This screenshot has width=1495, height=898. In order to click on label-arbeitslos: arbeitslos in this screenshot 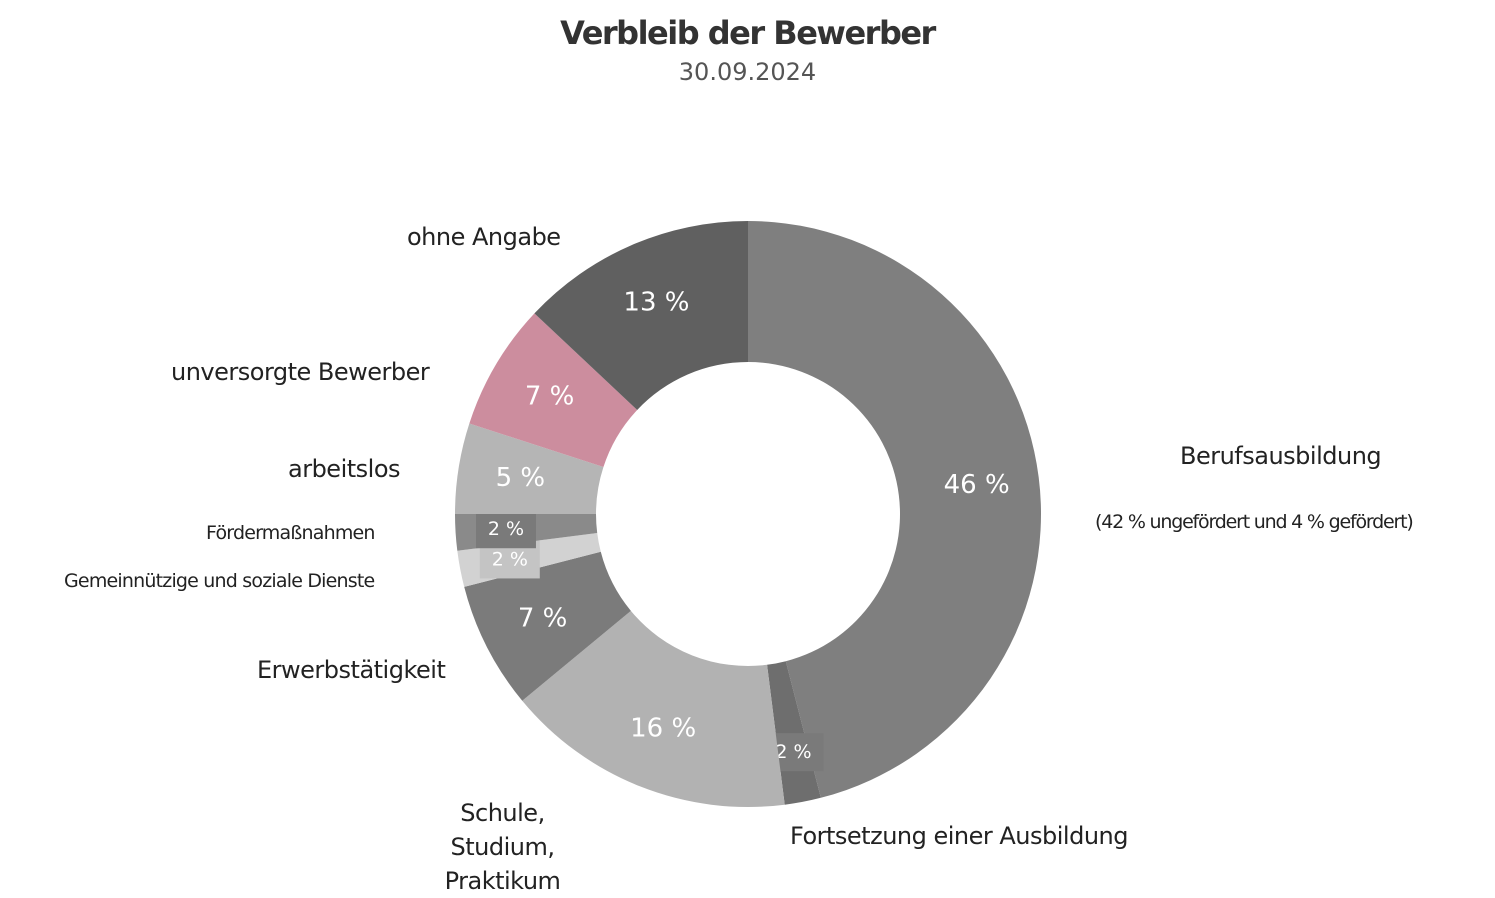, I will do `click(344, 469)`.